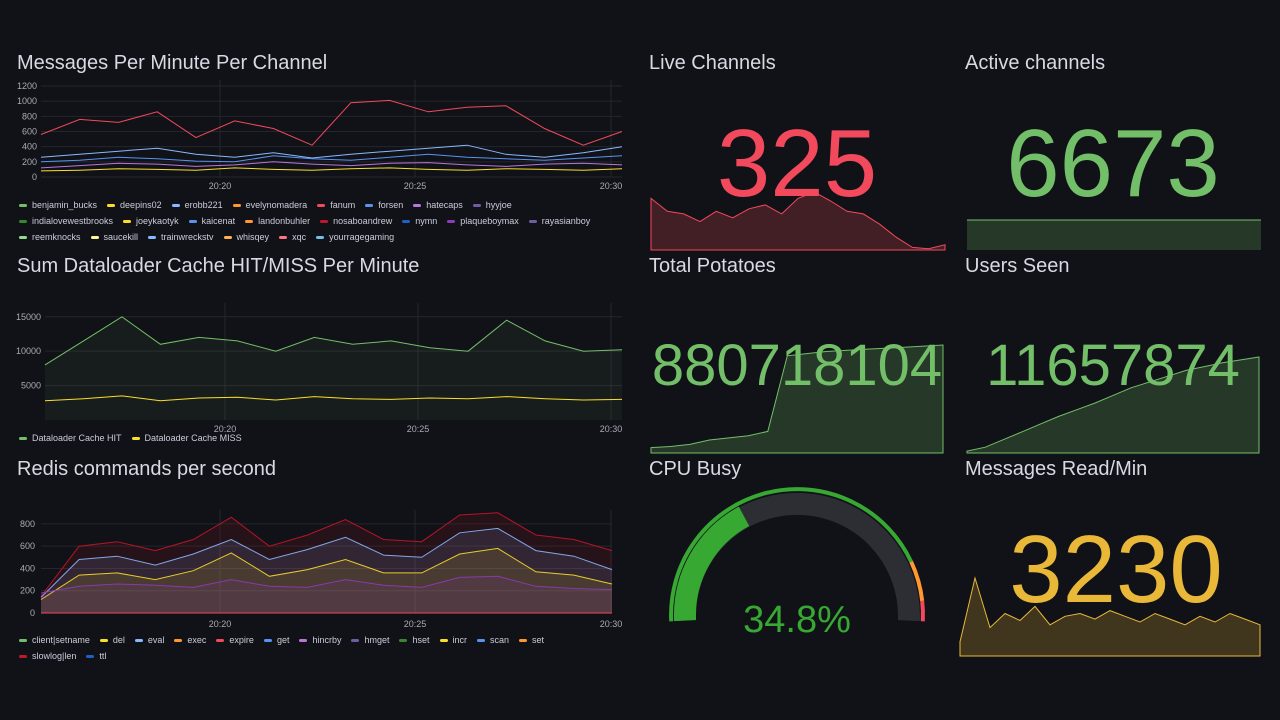  What do you see at coordinates (797, 558) in the screenshot?
I see `panel-cpu-busy: CPU Busy 34.8%` at bounding box center [797, 558].